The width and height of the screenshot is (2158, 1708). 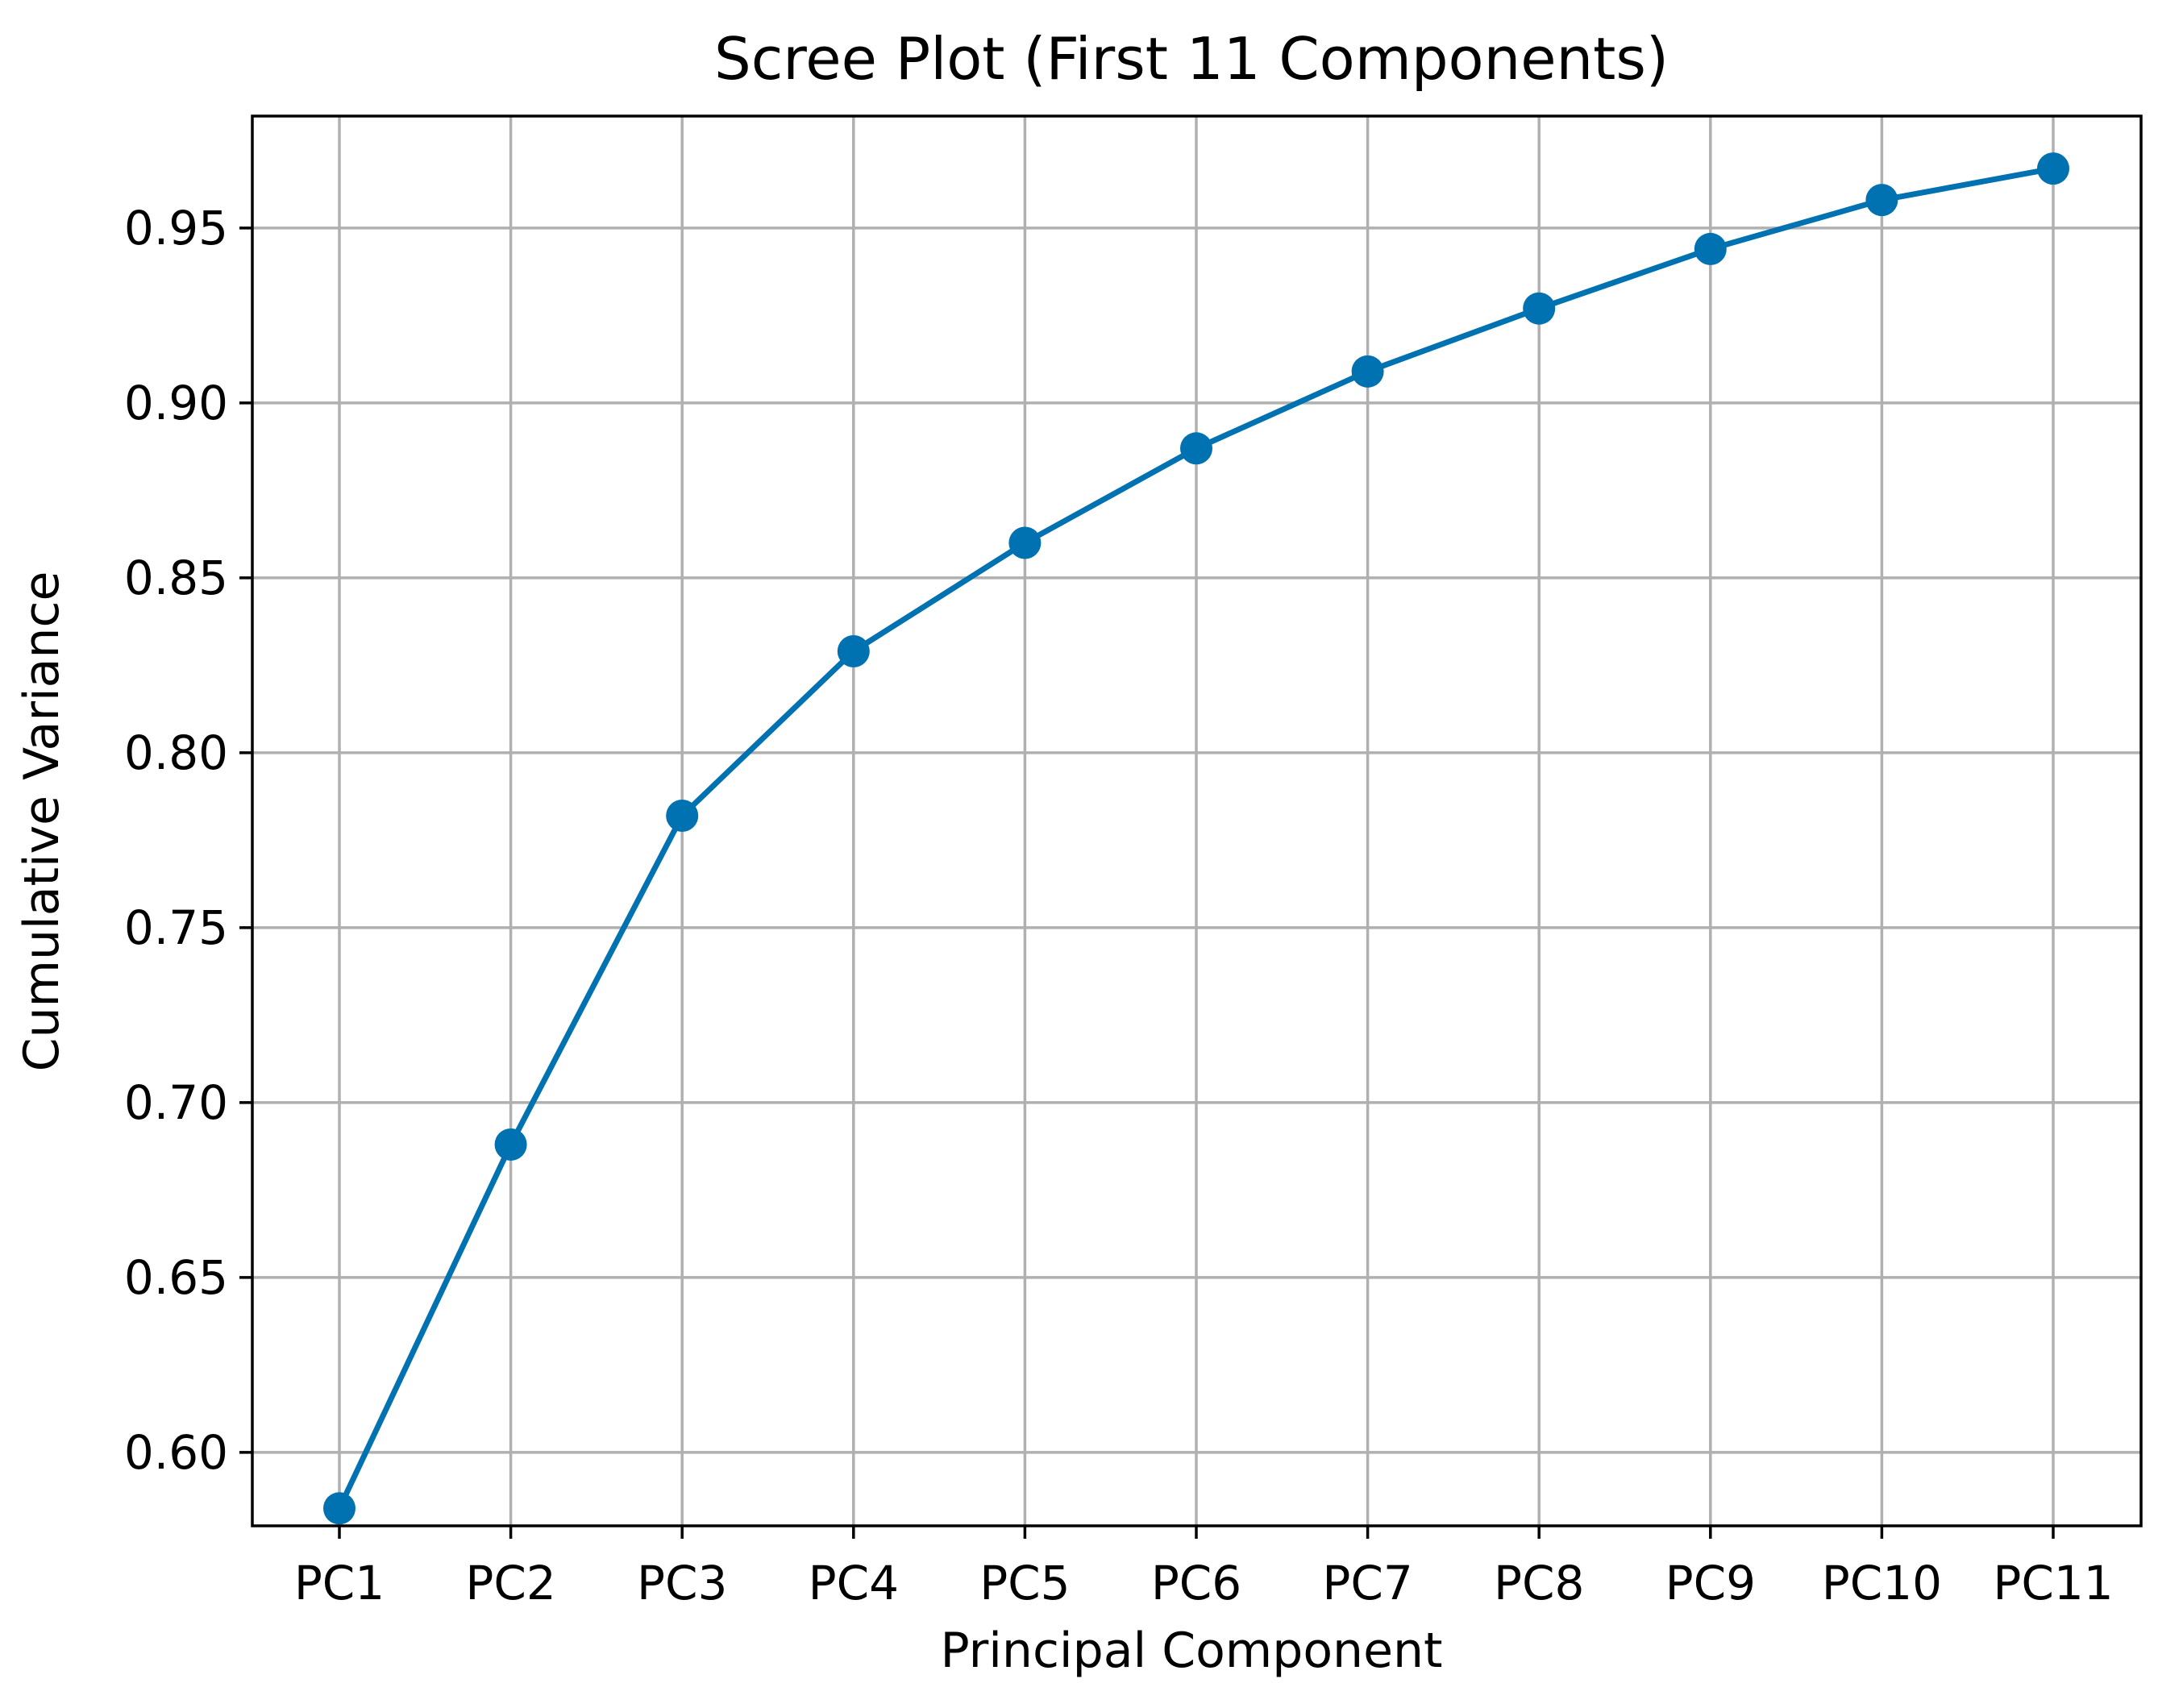 What do you see at coordinates (682, 815) in the screenshot?
I see `data-point-pc3` at bounding box center [682, 815].